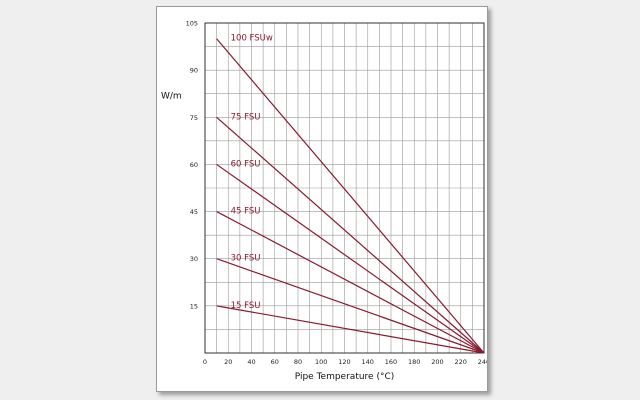 This screenshot has width=640, height=400. What do you see at coordinates (298, 362) in the screenshot?
I see `x-tick-label: 80` at bounding box center [298, 362].